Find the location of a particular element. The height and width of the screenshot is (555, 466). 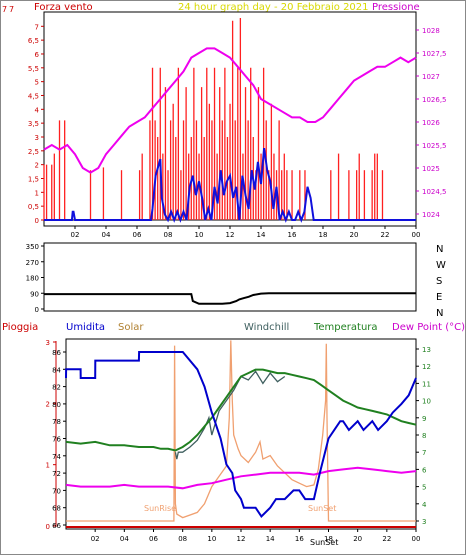

label-solar: Solar is located at coordinates (131, 327).